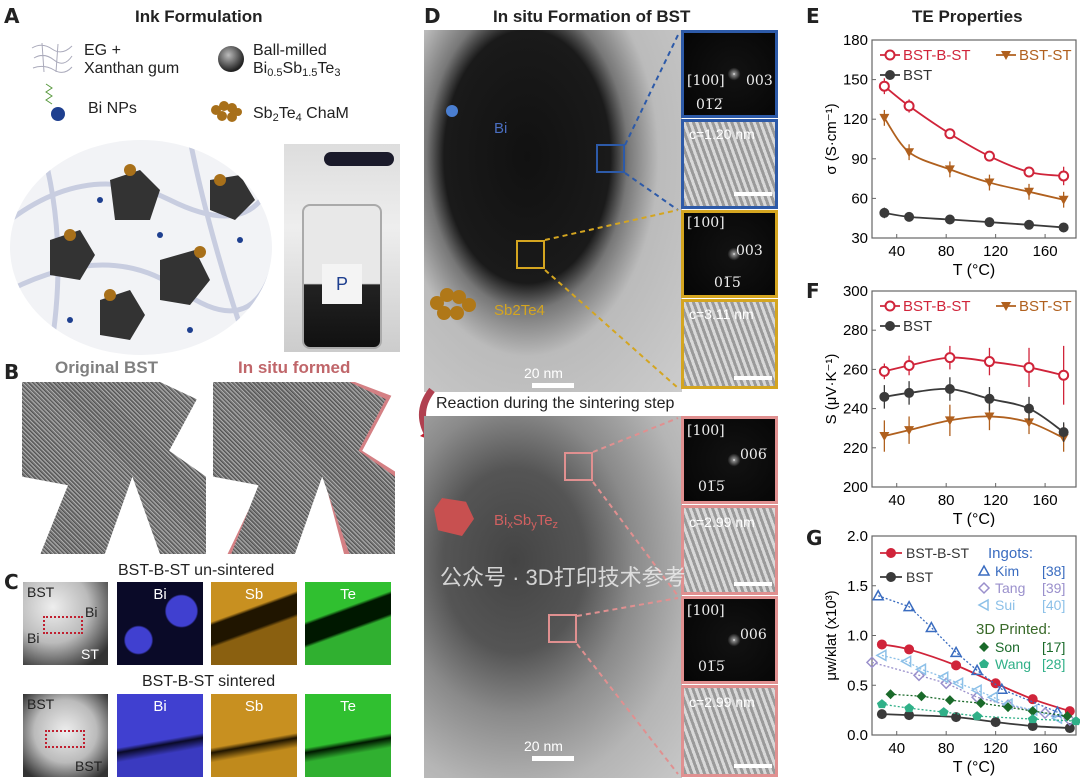 The image size is (1080, 781). I want to click on y-tick-label: 0.5, so click(857, 685).